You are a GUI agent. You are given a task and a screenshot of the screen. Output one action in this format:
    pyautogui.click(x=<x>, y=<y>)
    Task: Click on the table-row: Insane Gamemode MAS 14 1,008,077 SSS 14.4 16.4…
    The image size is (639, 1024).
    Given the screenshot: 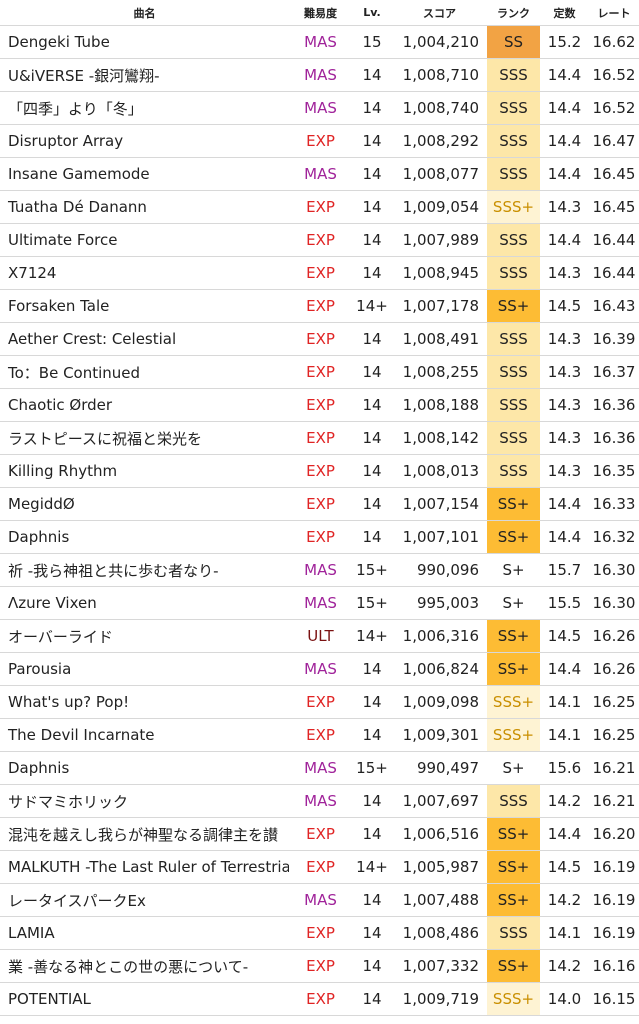 What is the action you would take?
    pyautogui.click(x=319, y=174)
    